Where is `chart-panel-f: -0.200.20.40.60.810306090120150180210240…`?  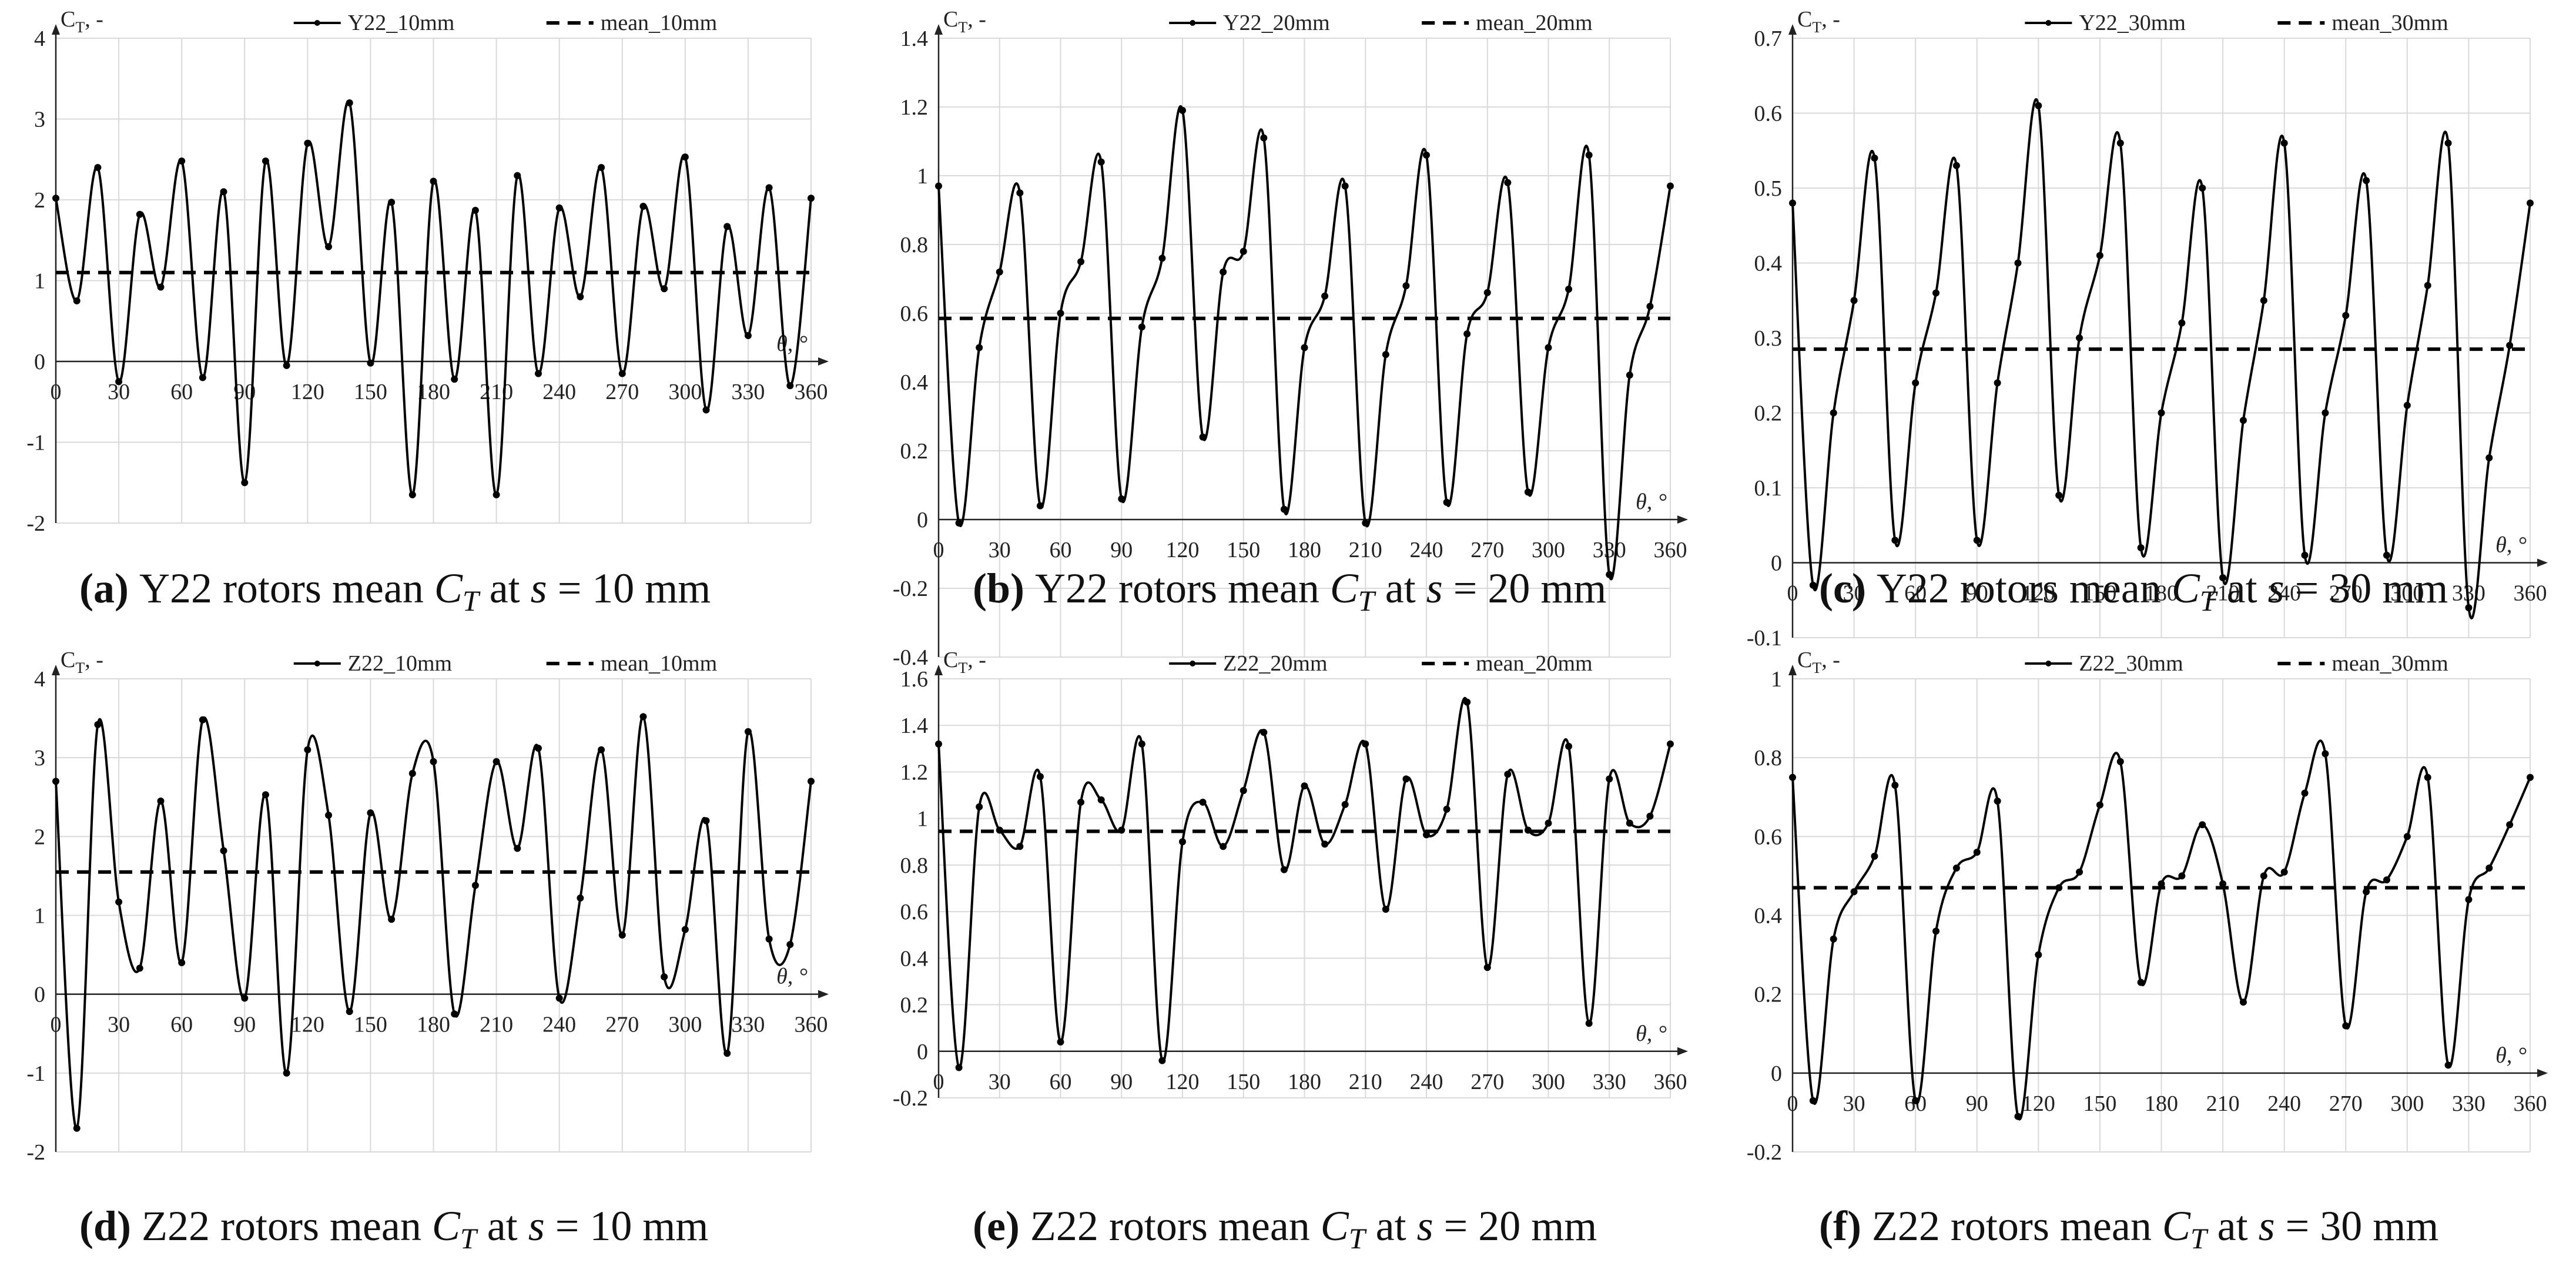 chart-panel-f: -0.200.20.40.60.810306090120150180210240… is located at coordinates (2147, 951).